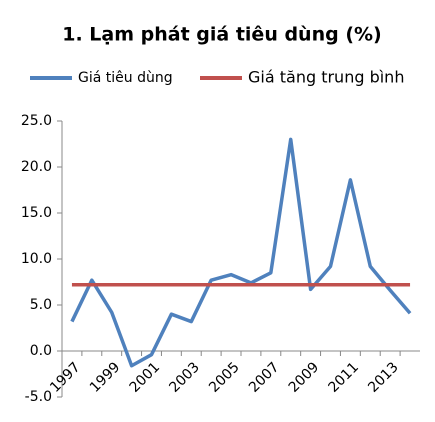 Image resolution: width=435 pixels, height=422 pixels. I want to click on legend-label: Giá tăng trung bình, so click(326, 77).